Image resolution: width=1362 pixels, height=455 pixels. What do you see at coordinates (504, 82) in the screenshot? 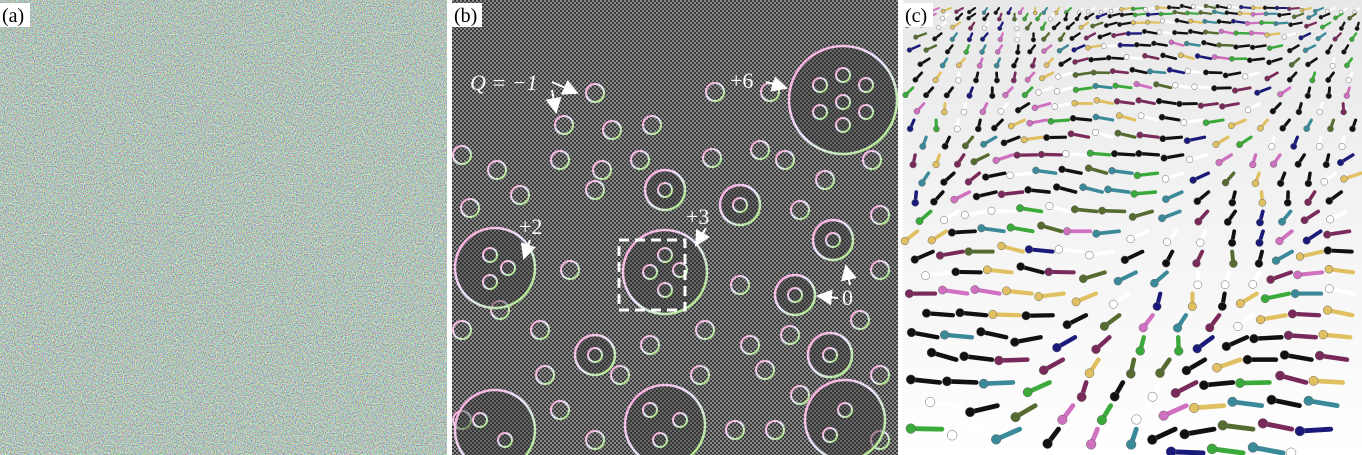
I see `annotation: Q = −1` at bounding box center [504, 82].